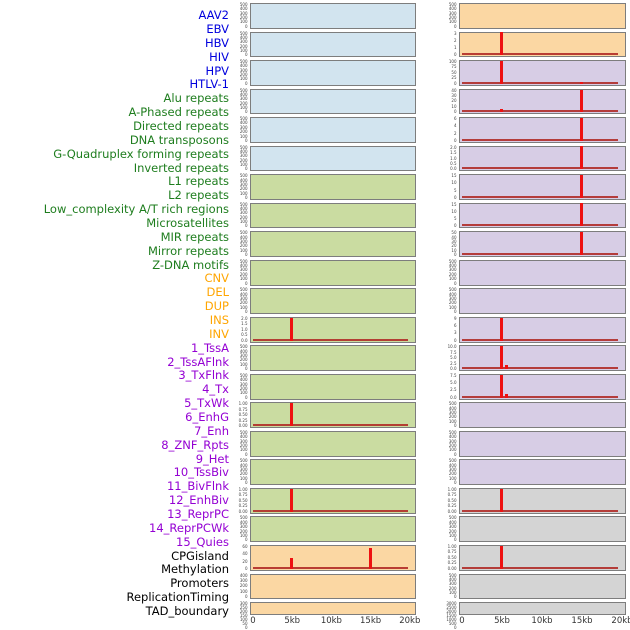 Image resolution: width=630 pixels, height=630 pixels. What do you see at coordinates (451, 616) in the screenshot?
I see `y-tick: 1500` at bounding box center [451, 616].